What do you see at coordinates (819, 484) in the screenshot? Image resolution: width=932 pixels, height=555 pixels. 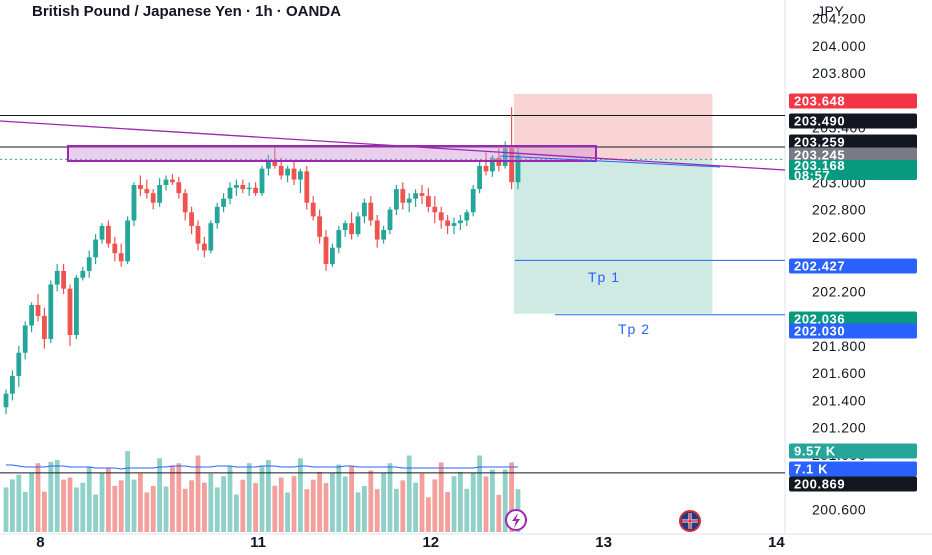 I see `support-tag: 200.869` at bounding box center [819, 484].